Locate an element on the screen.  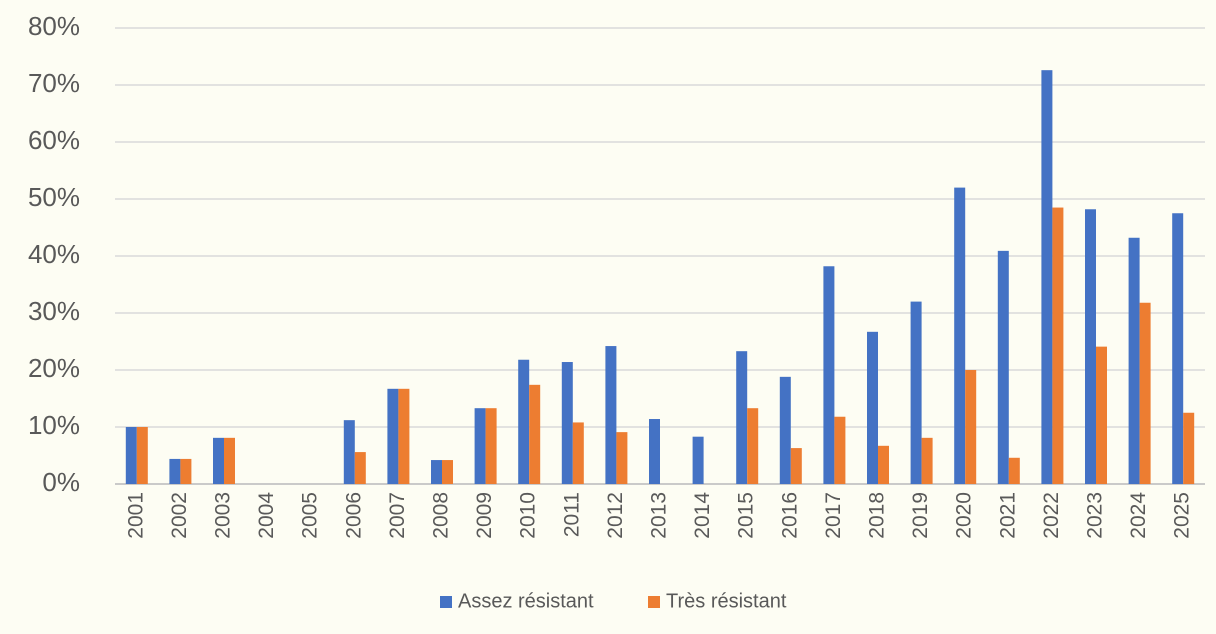
legend-label: Très résistant is located at coordinates (726, 601).